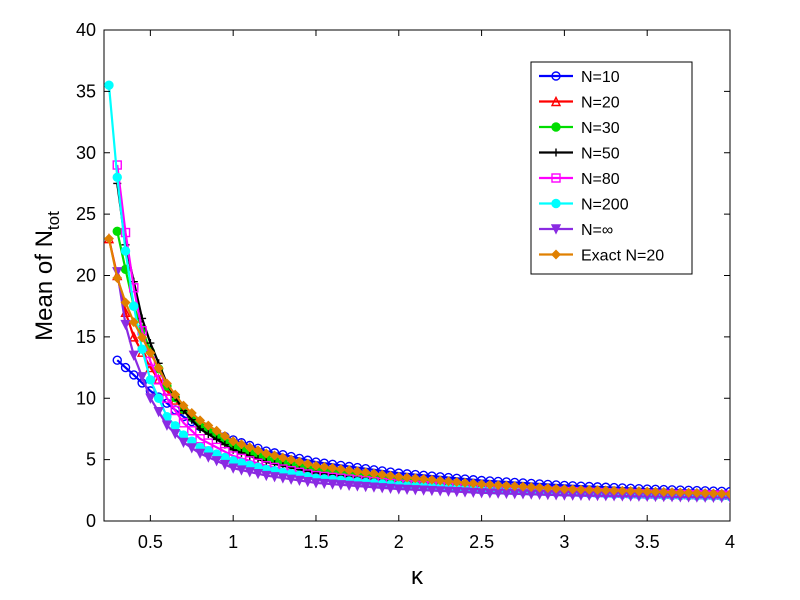 The width and height of the screenshot is (800, 600). I want to click on legend-label: Exact N=20, so click(622, 256).